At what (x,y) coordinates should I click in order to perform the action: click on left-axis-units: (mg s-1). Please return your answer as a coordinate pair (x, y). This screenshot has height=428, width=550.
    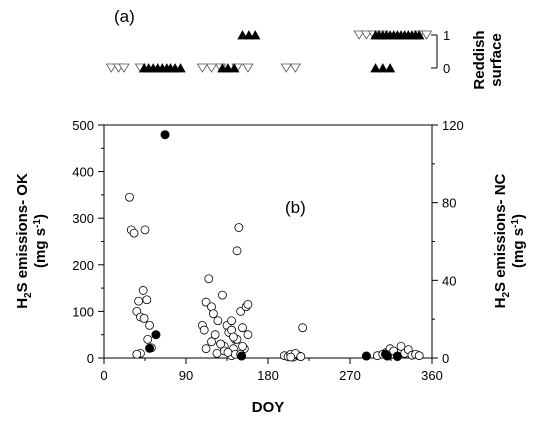
    Looking at the image, I should click on (40, 241).